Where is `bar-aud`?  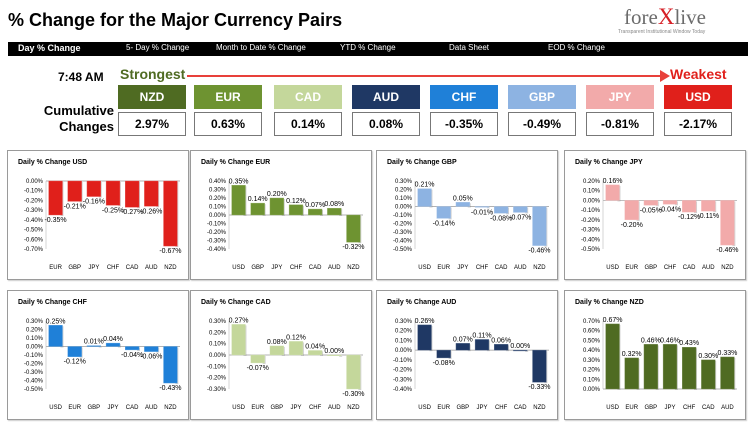 bar-aud is located at coordinates (727, 373).